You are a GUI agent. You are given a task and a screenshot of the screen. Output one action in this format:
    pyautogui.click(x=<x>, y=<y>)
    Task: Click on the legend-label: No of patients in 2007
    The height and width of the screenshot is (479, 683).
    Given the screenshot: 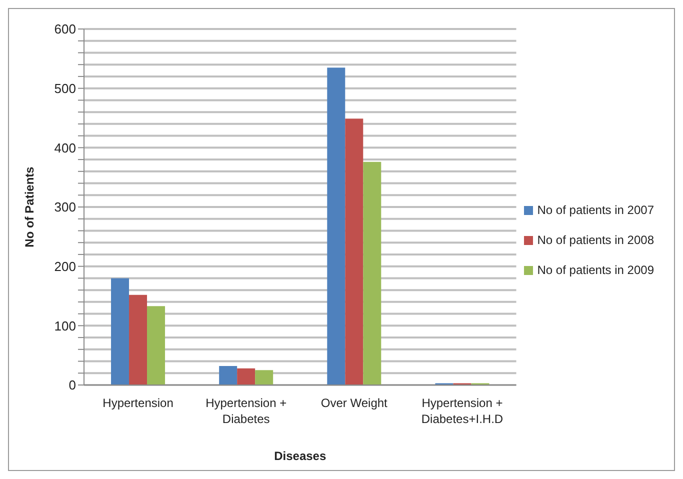 What is the action you would take?
    pyautogui.click(x=595, y=209)
    